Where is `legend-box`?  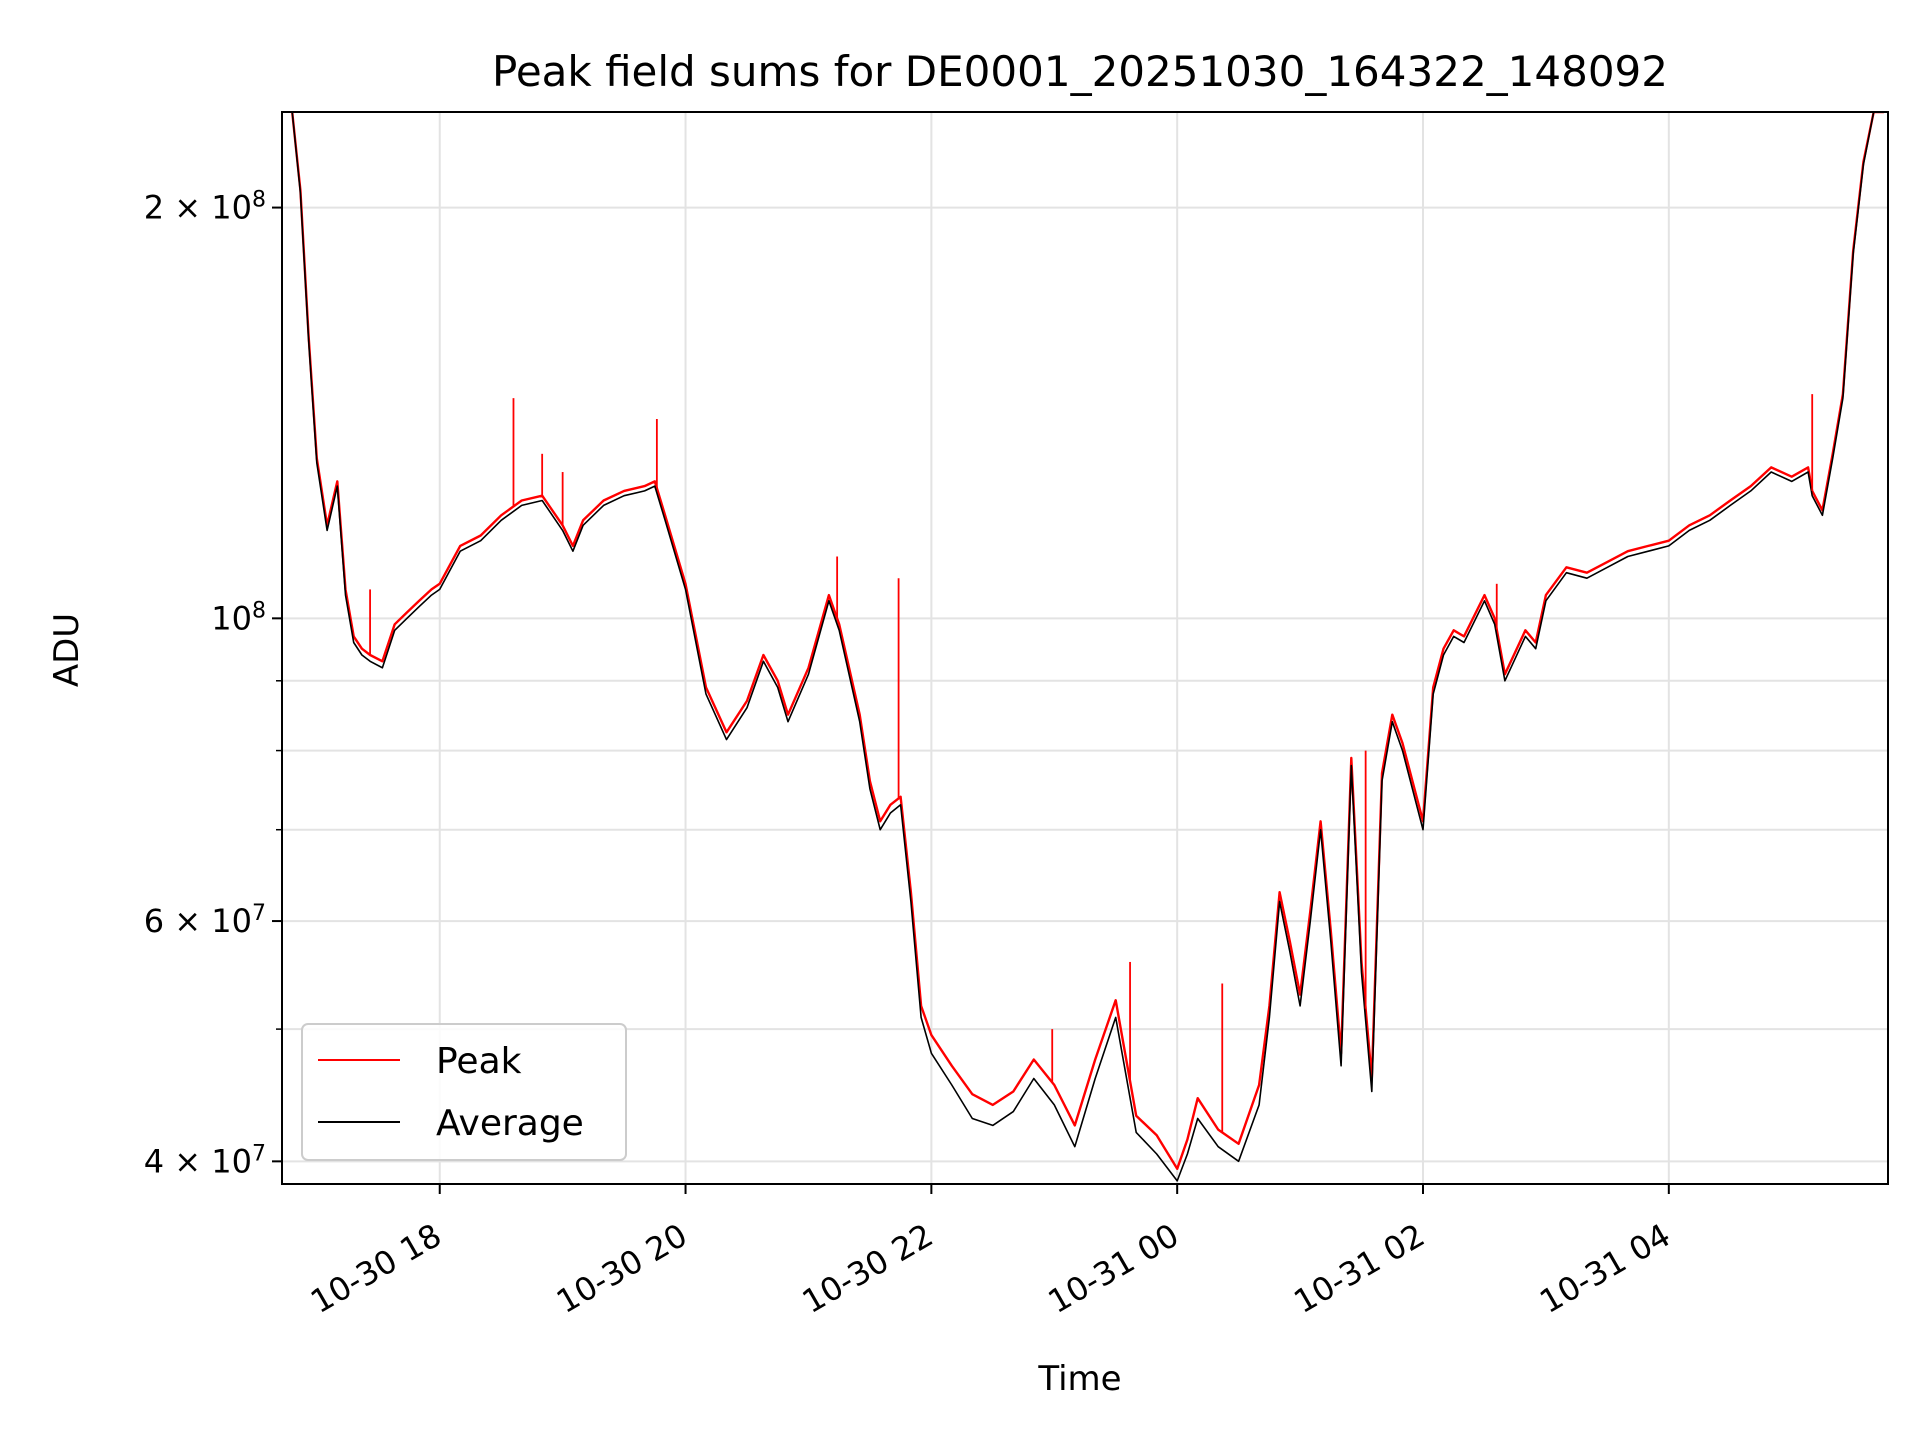
legend-box is located at coordinates (464, 1092).